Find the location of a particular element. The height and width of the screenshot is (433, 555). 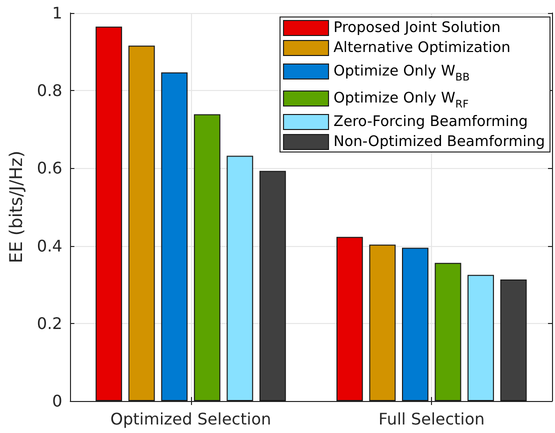

y-tick-label: 0 is located at coordinates (57, 401).